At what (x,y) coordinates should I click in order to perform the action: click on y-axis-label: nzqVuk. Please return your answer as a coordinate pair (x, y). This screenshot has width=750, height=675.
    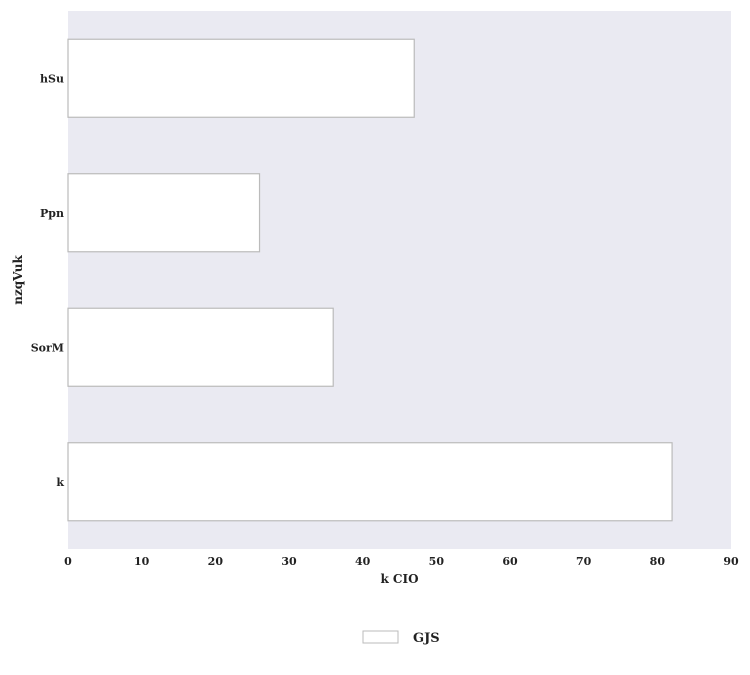
    Looking at the image, I should click on (18, 280).